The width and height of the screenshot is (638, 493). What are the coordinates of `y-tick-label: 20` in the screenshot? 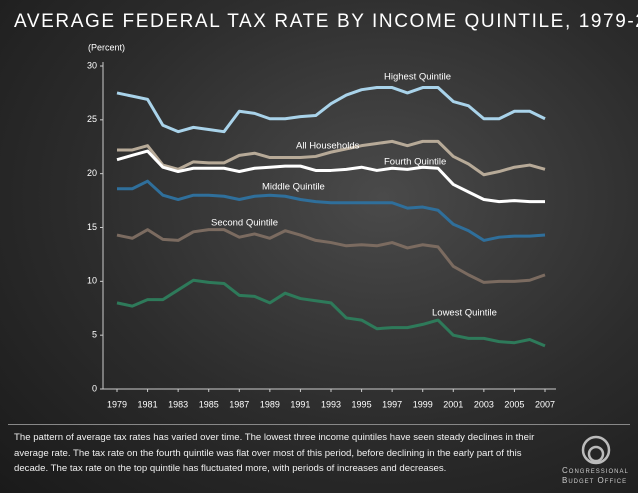 It's located at (92, 173).